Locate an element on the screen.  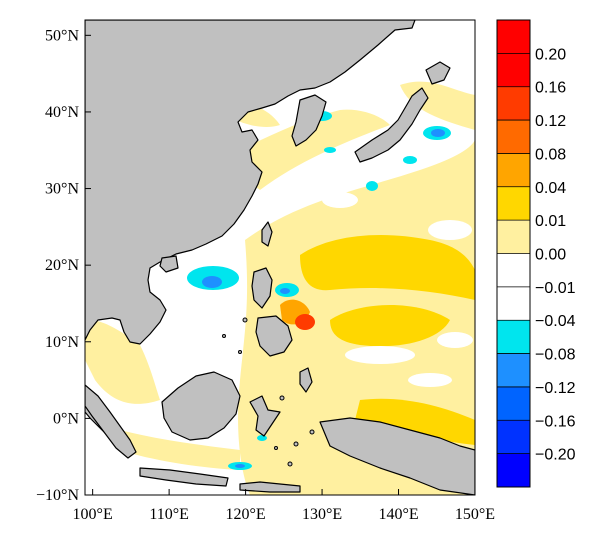
lat-tick-label: 40°N is located at coordinates (62, 112).